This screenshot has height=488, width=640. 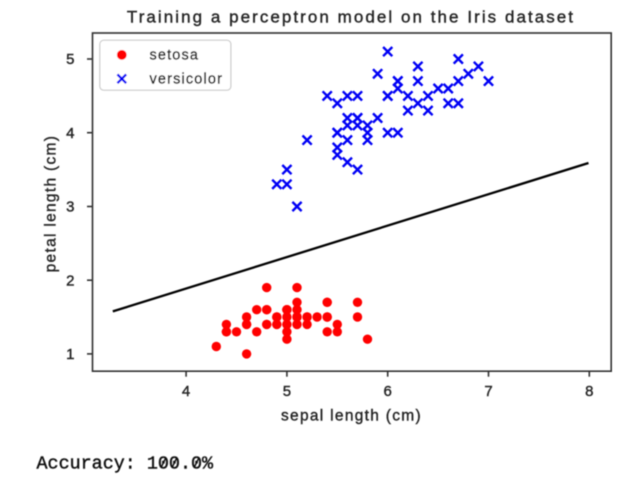 What do you see at coordinates (51, 204) in the screenshot?
I see `svg-text: petal length (cm)` at bounding box center [51, 204].